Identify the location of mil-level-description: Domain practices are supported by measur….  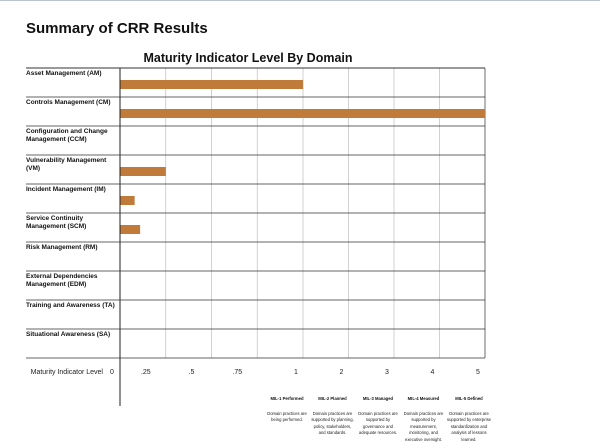
(423, 426).